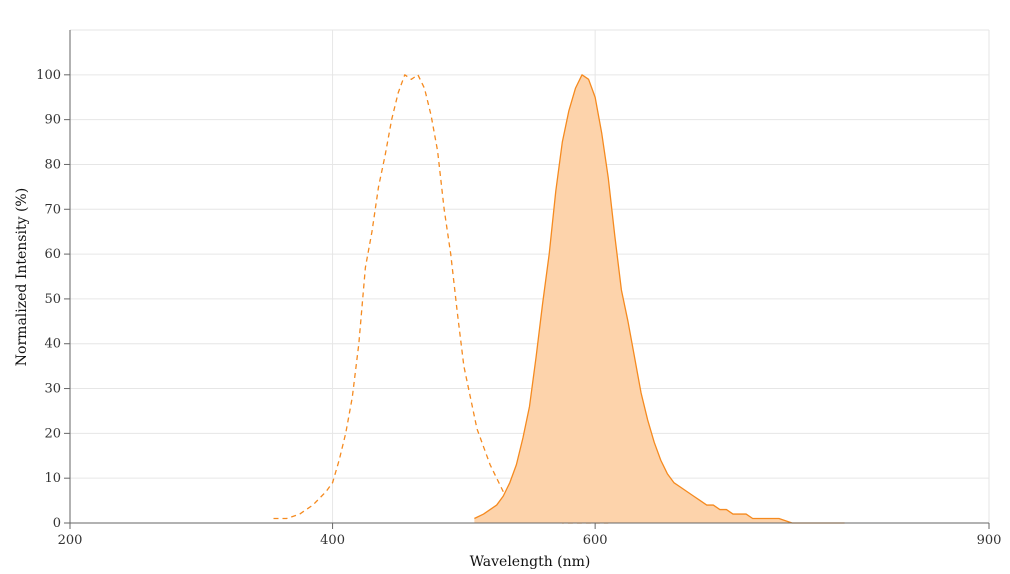 The width and height of the screenshot is (1010, 574). What do you see at coordinates (989, 540) in the screenshot?
I see `x-tick-label: 900` at bounding box center [989, 540].